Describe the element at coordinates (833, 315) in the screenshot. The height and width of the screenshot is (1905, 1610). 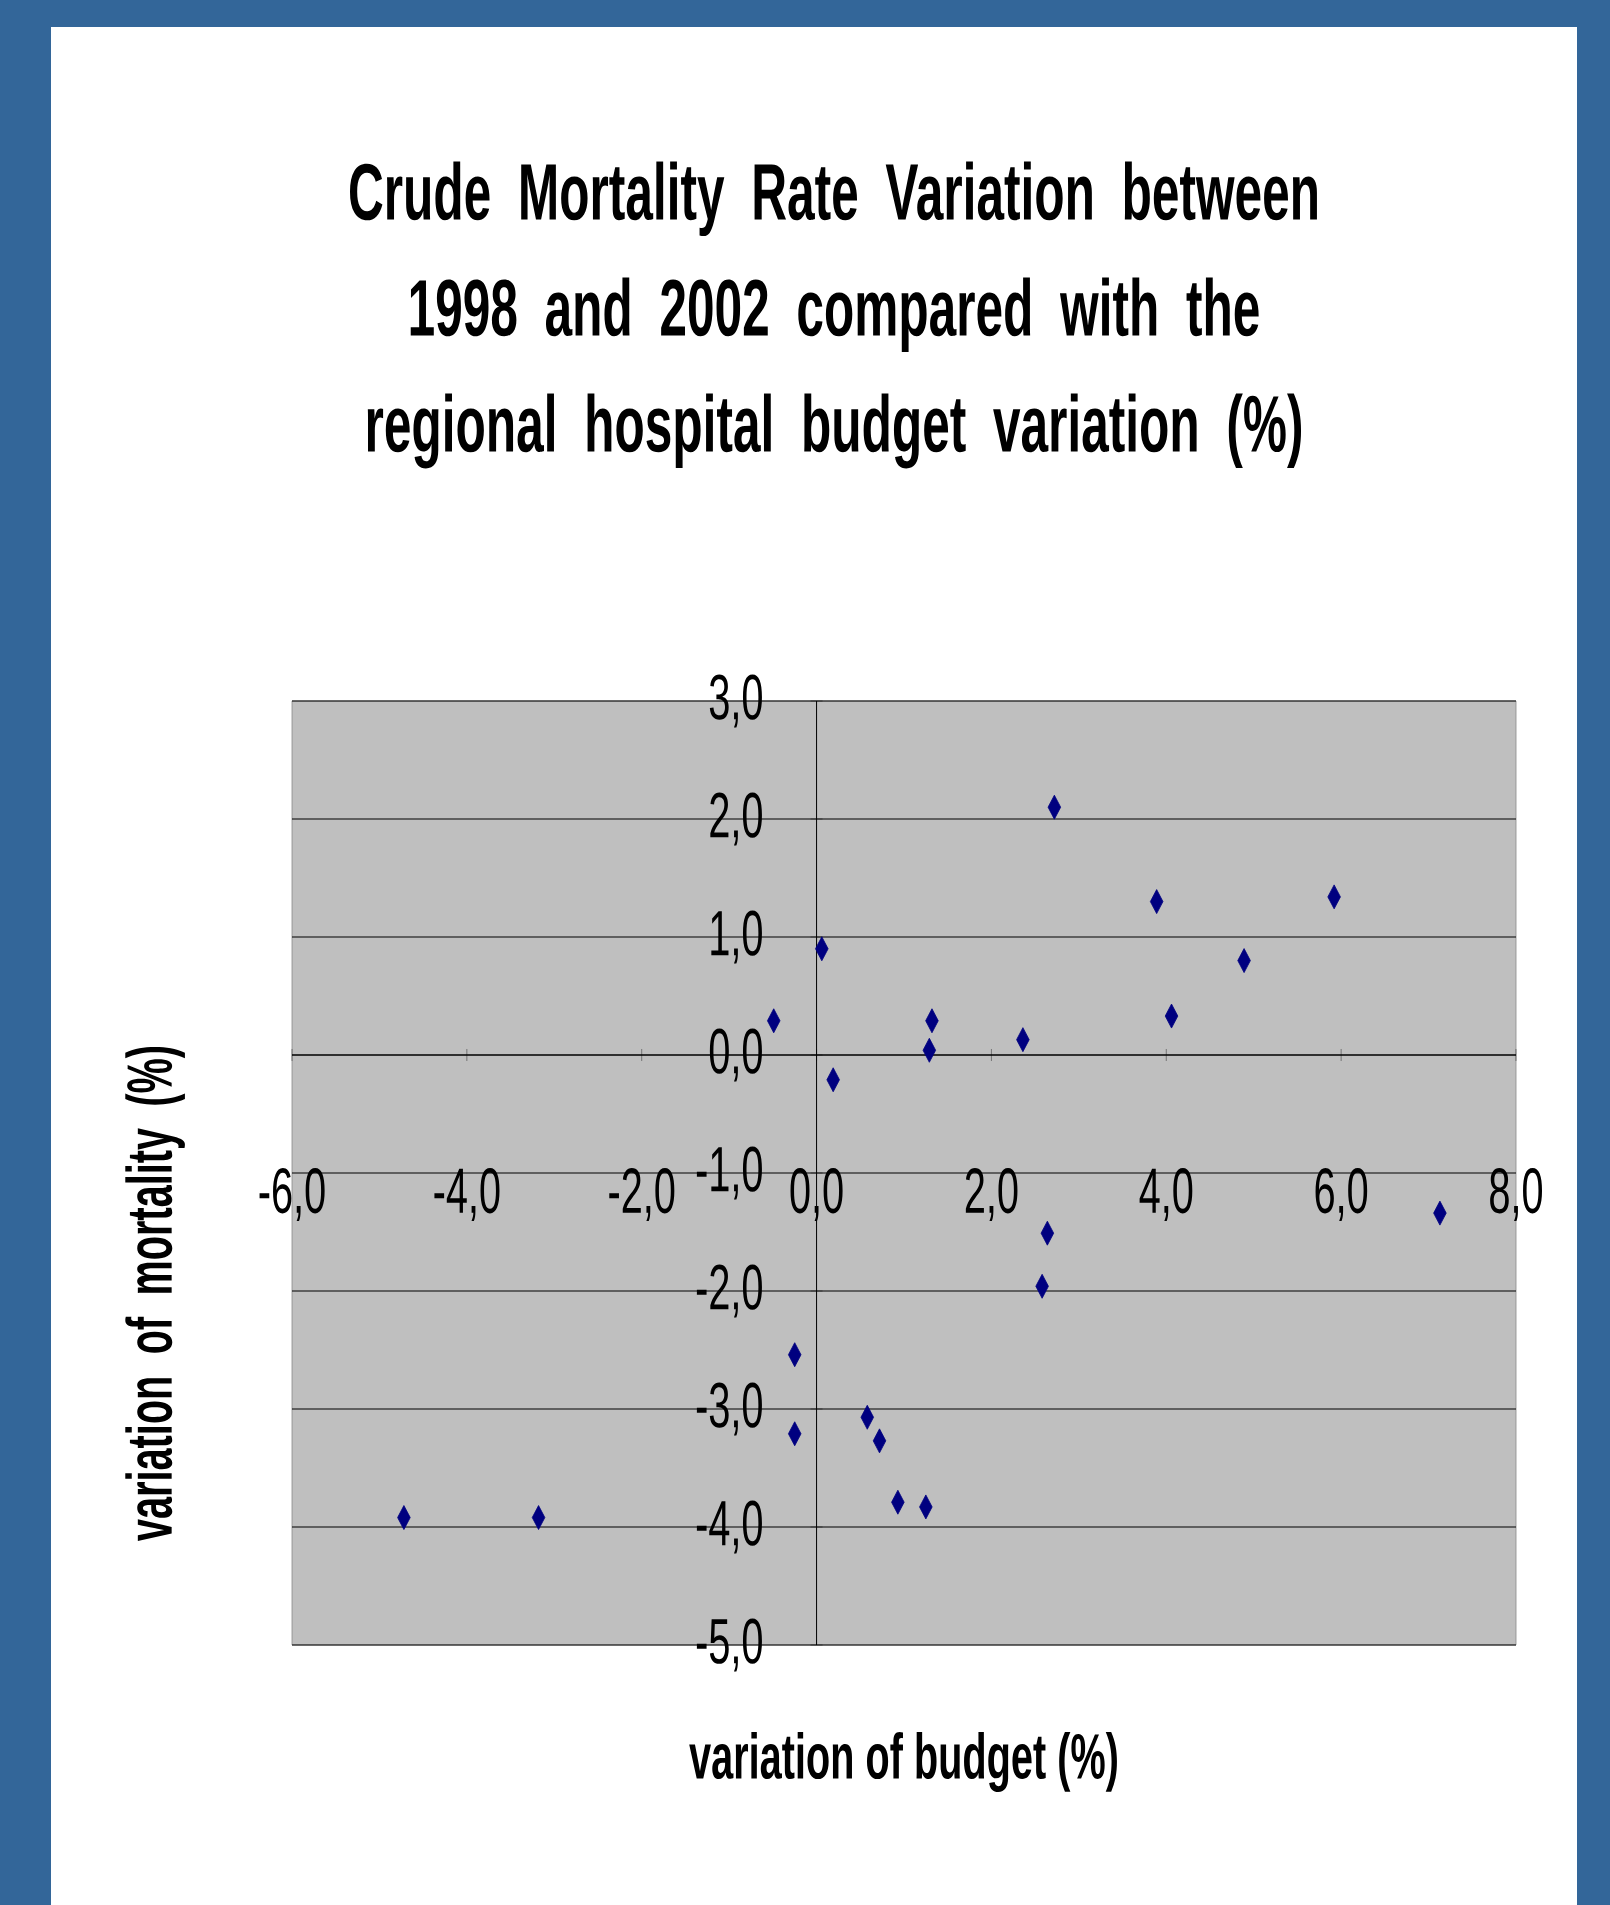
I see `chart-title: Crude Mortality Rate Variation between 1998 and 2002 compared with the regional hospital budget variation (%)` at that location.